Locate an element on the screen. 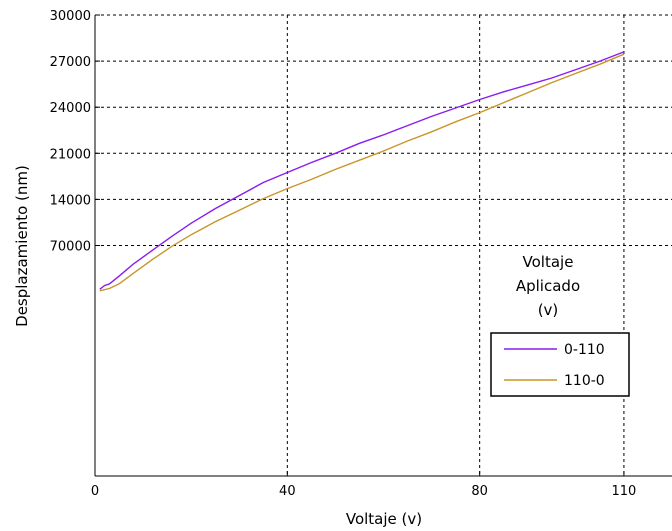  x-axis-label: Voltaje (v) is located at coordinates (384, 519).